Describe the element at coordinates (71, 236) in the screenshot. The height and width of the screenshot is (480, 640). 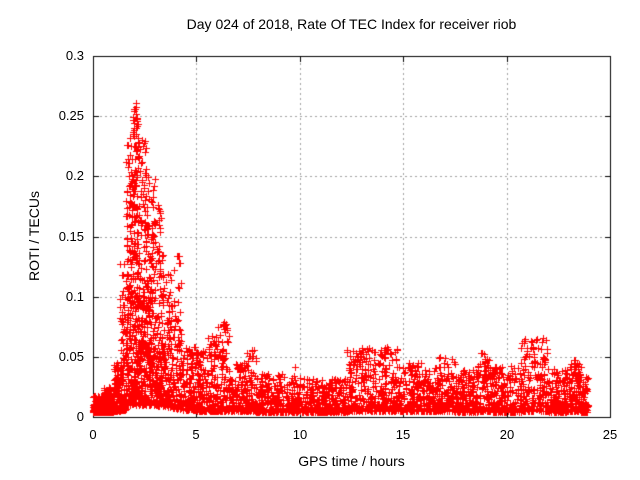
I see `y-tick-label: 0.15` at that location.